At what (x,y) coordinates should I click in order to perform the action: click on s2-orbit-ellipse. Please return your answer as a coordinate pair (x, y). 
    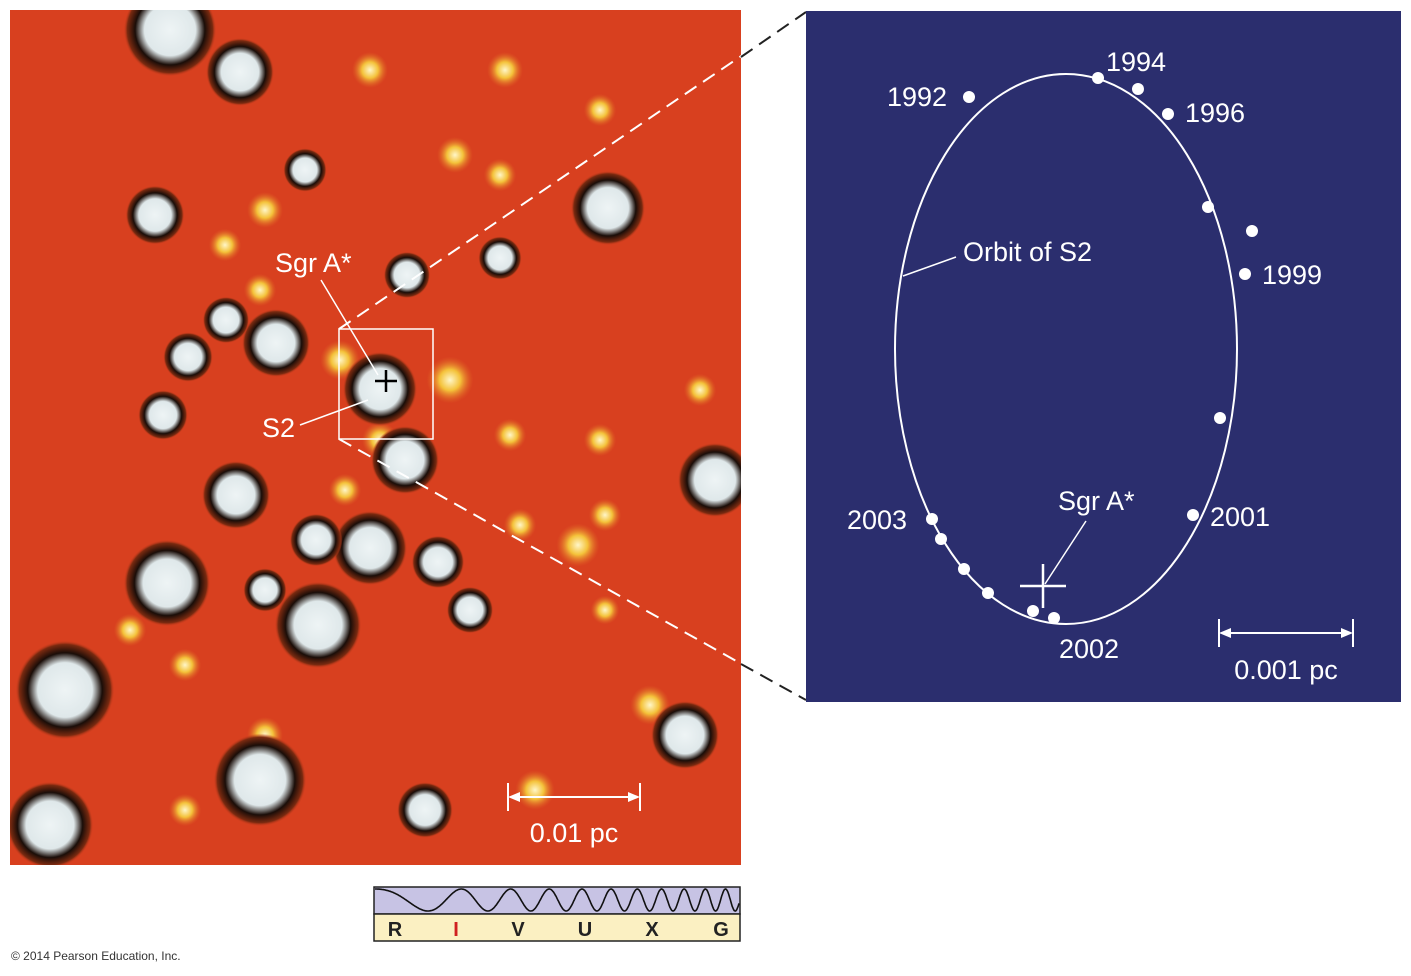
    Looking at the image, I should click on (1066, 349).